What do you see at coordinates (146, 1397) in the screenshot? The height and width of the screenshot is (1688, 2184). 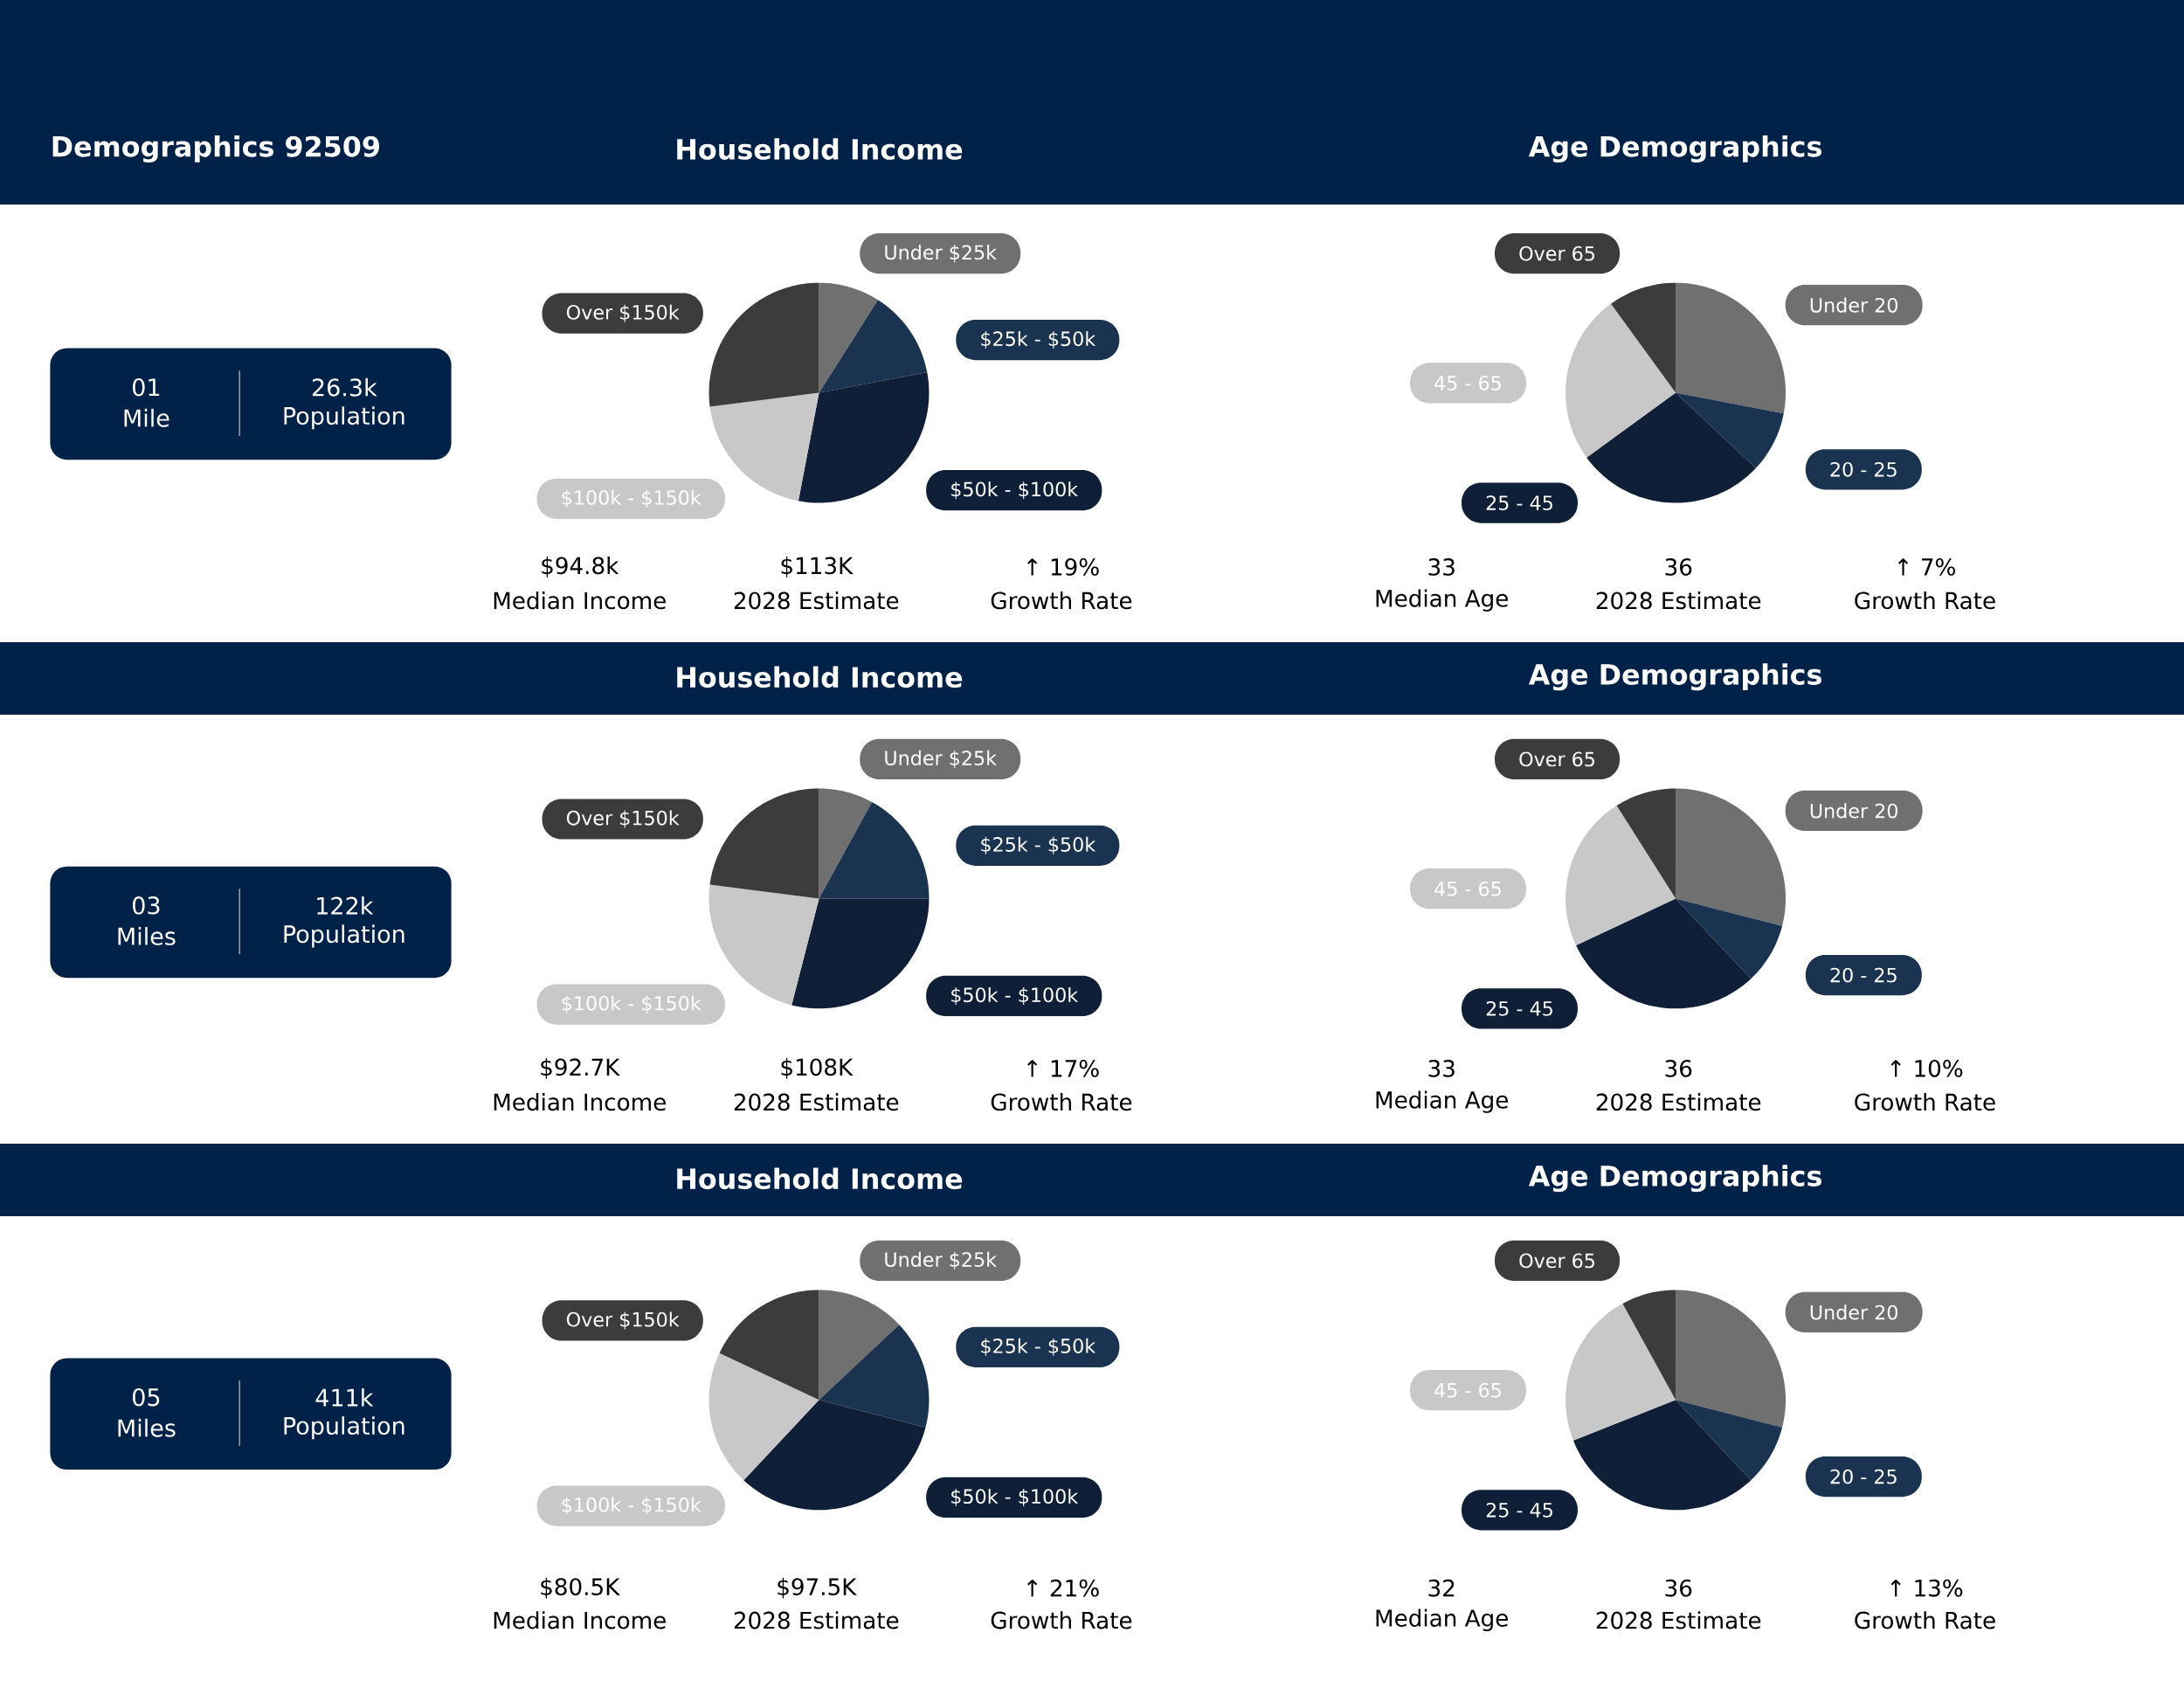 I see `text: 05` at bounding box center [146, 1397].